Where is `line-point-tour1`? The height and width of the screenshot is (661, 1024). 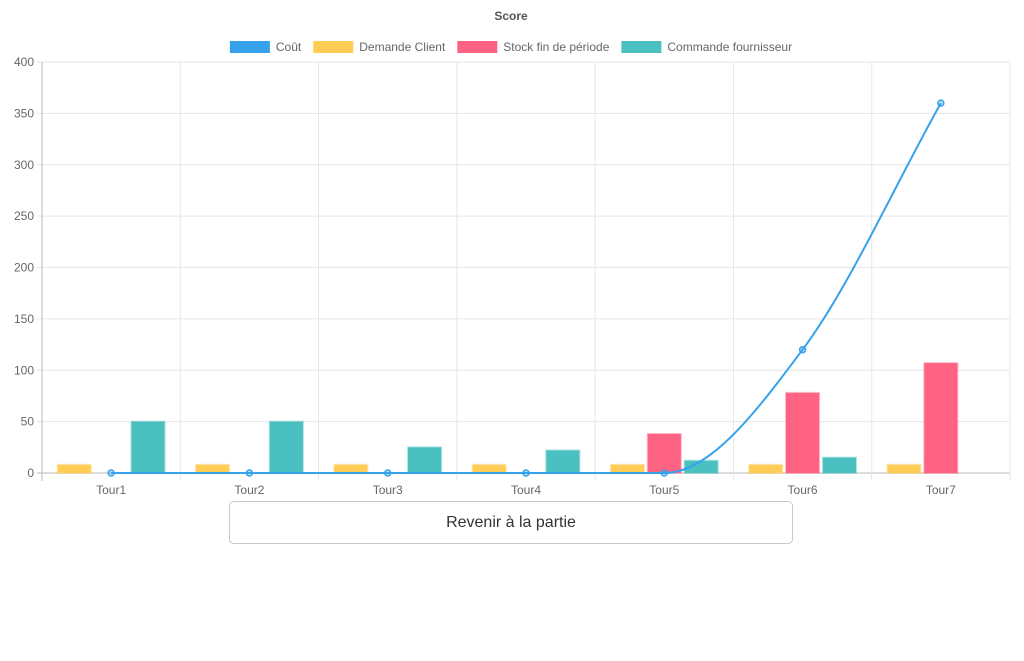 line-point-tour1 is located at coordinates (111, 473).